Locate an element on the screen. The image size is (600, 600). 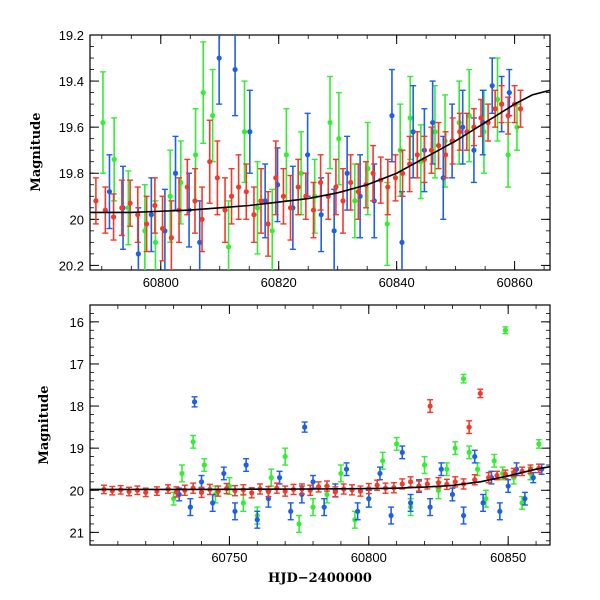
bottom-model-curve is located at coordinates (320, 478).